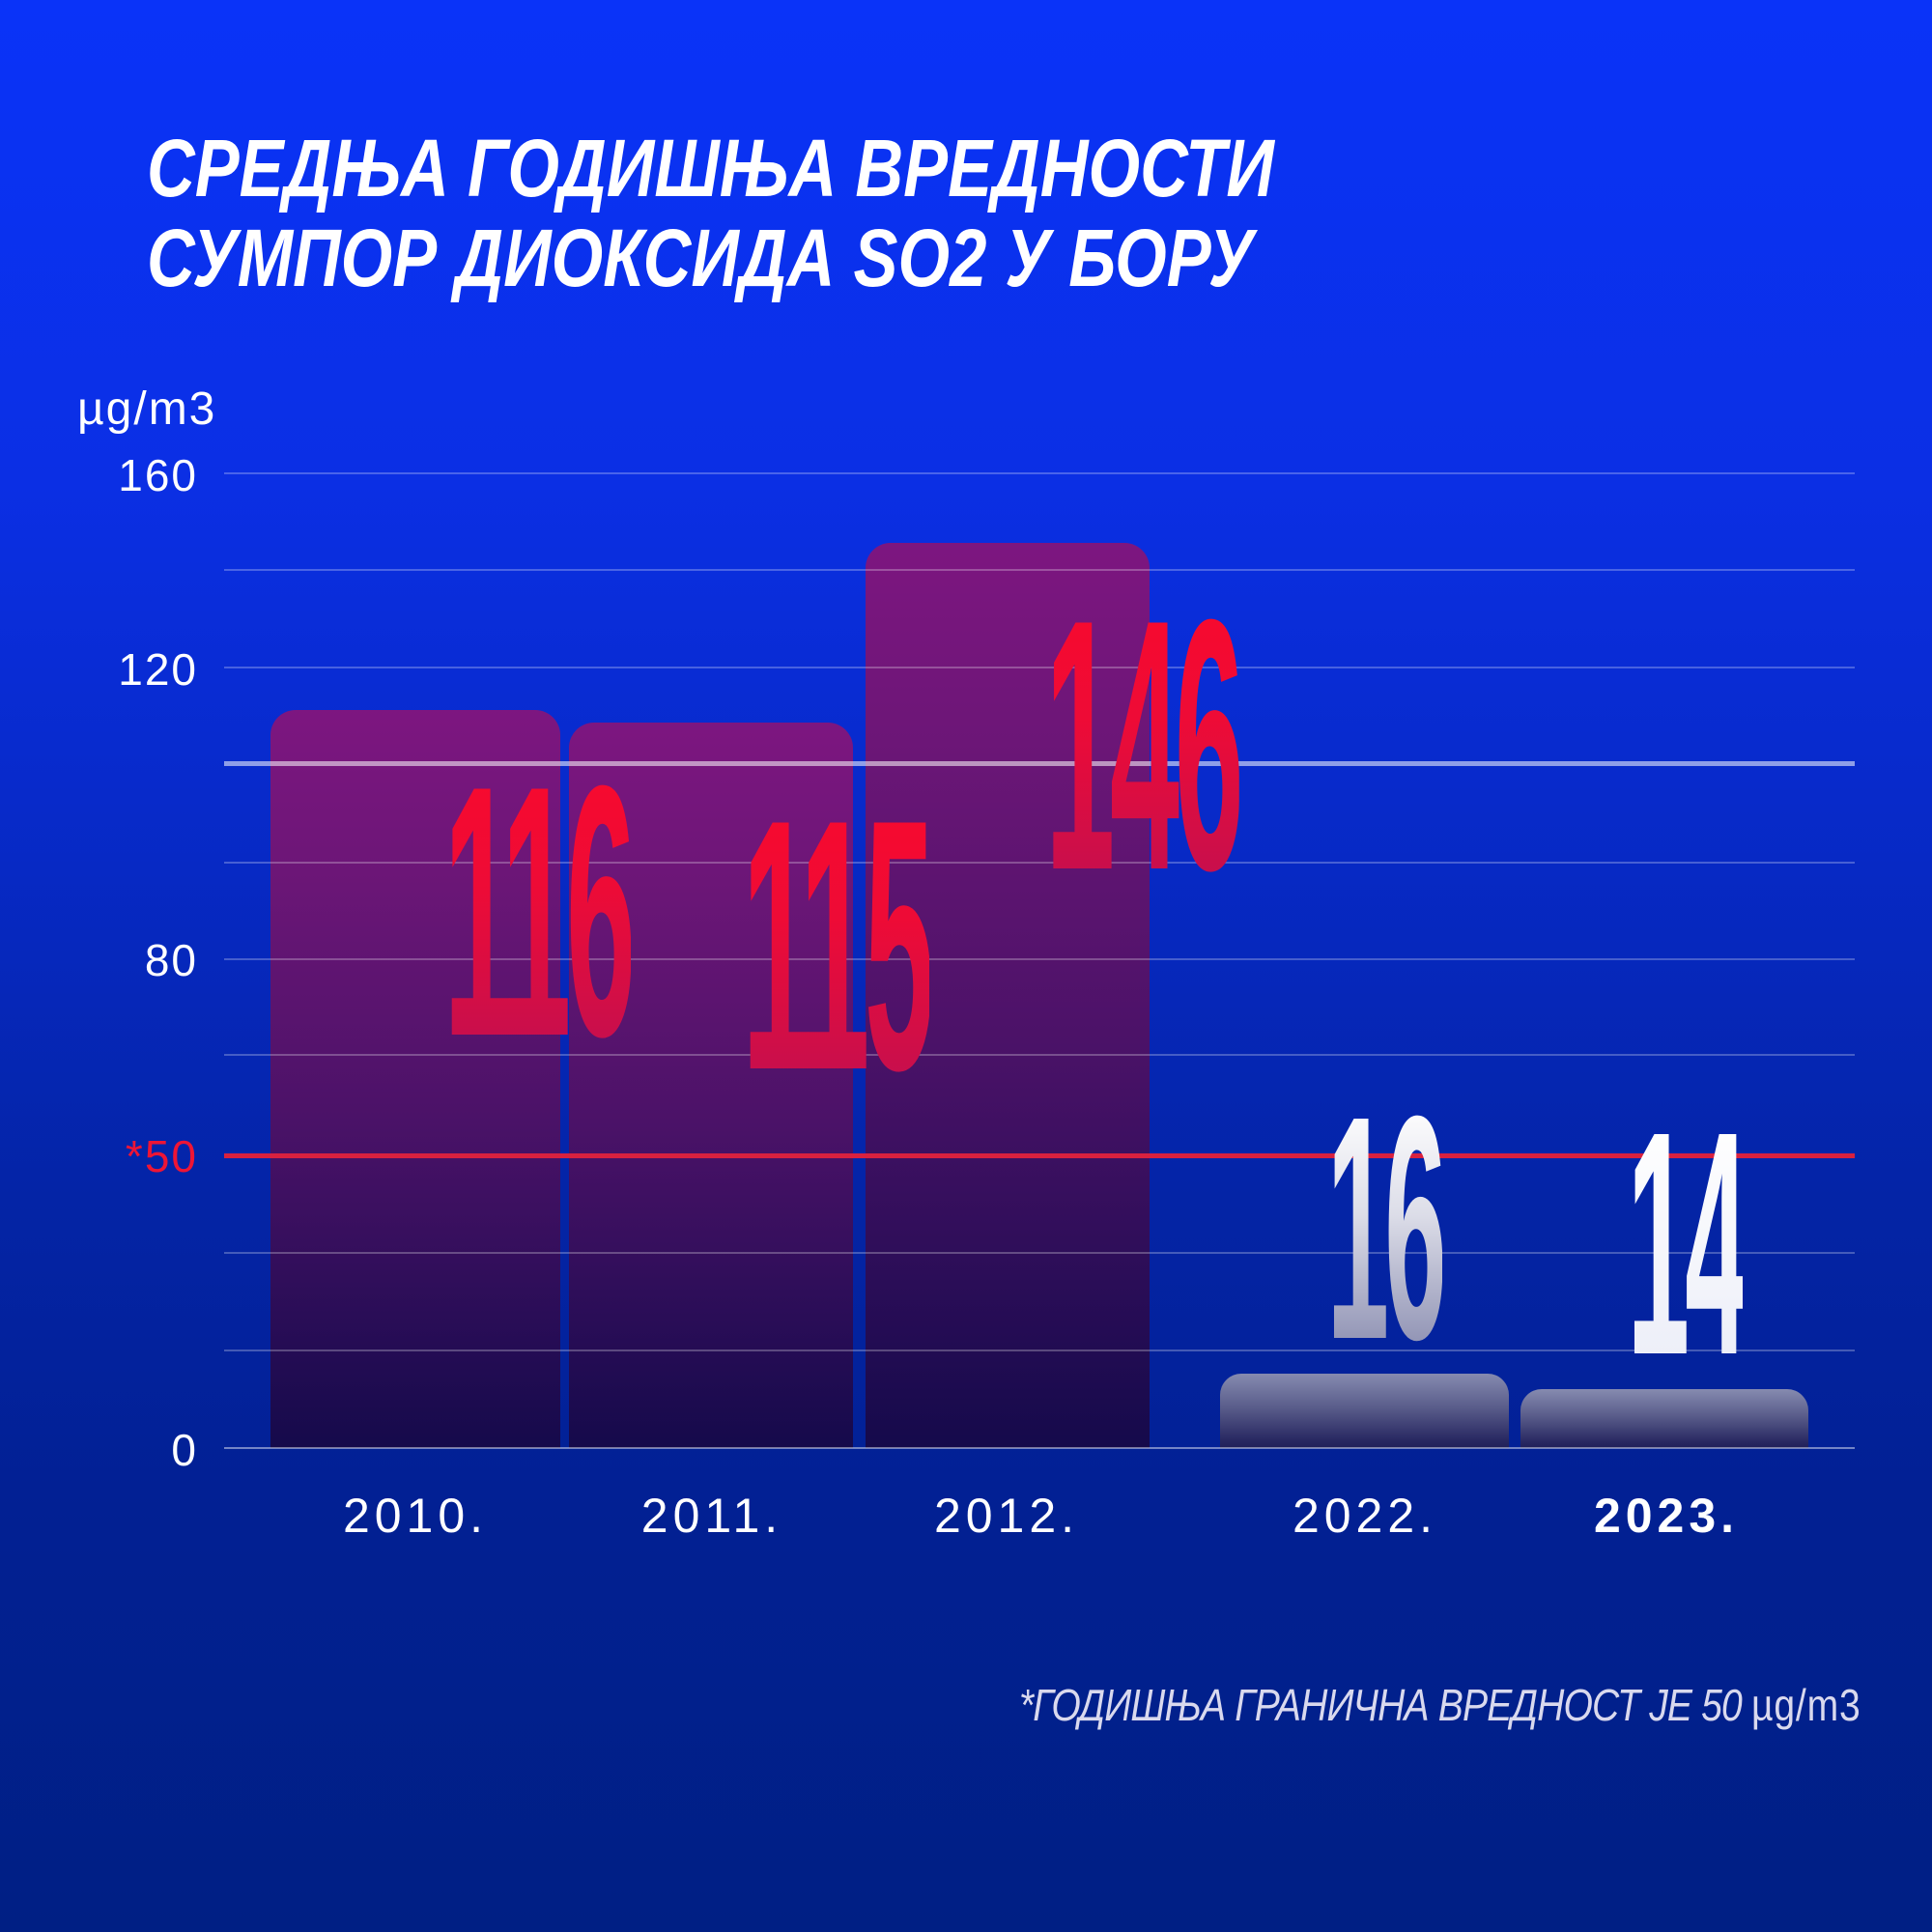  I want to click on y-tick-0: 0, so click(184, 1450).